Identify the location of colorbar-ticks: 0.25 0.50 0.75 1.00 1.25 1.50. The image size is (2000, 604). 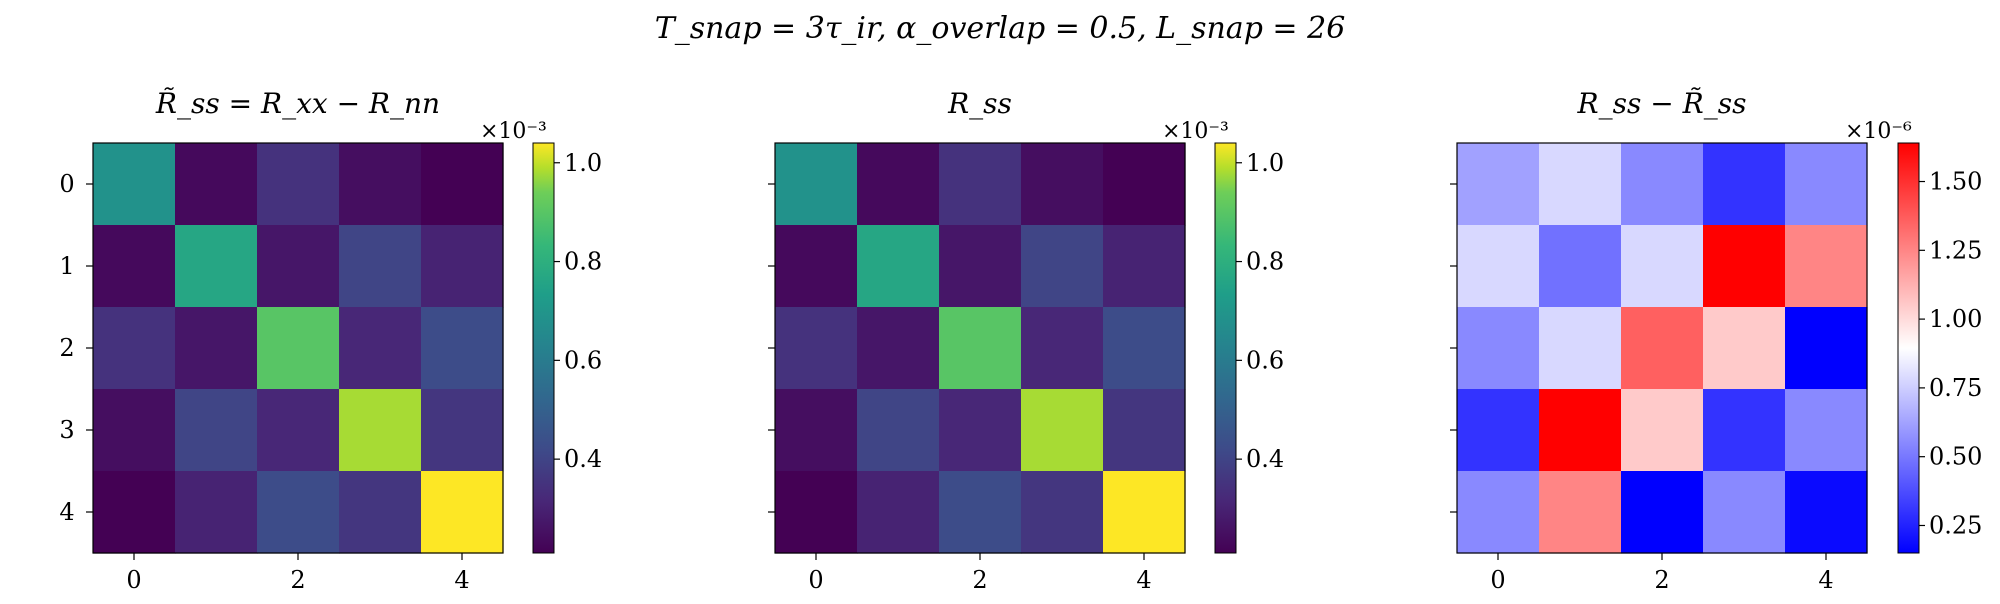
(1950, 353).